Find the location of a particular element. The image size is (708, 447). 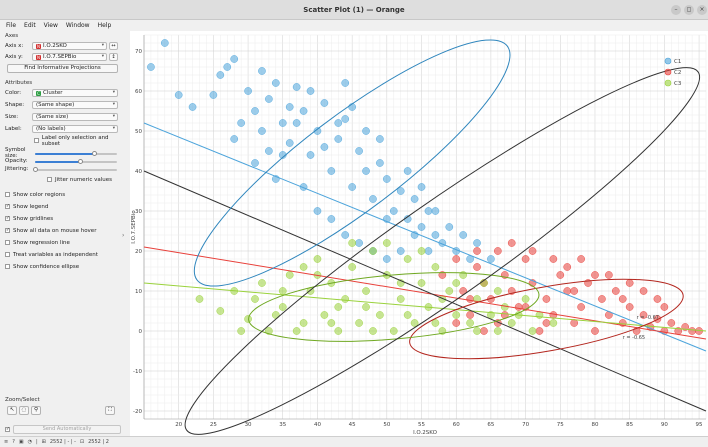

send-automatically-button: Send Automatically is located at coordinates (67, 429).